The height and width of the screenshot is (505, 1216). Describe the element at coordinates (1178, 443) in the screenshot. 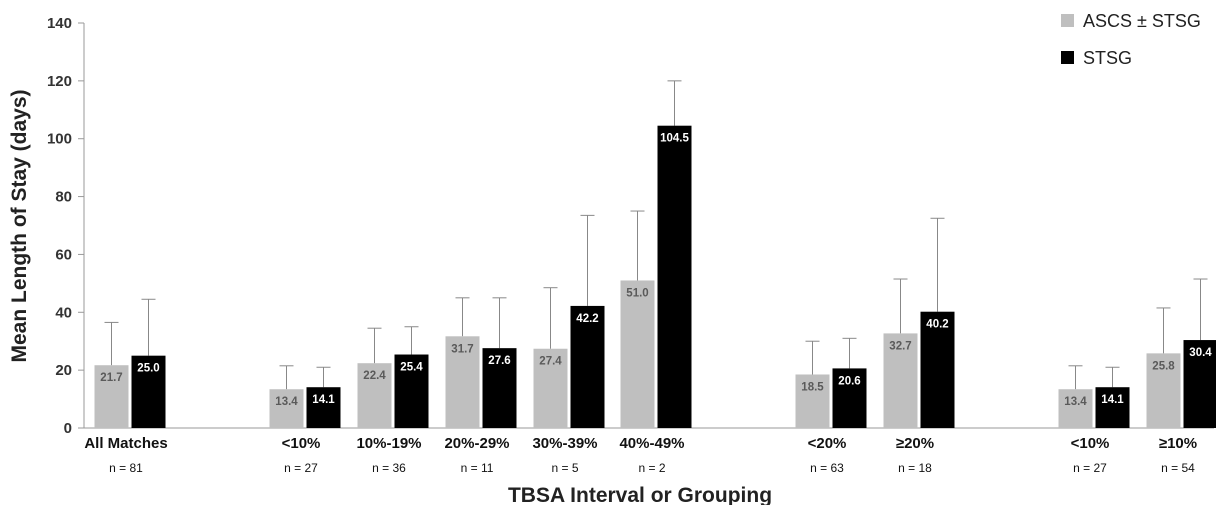

I see `x-category-label: ≥10%` at that location.